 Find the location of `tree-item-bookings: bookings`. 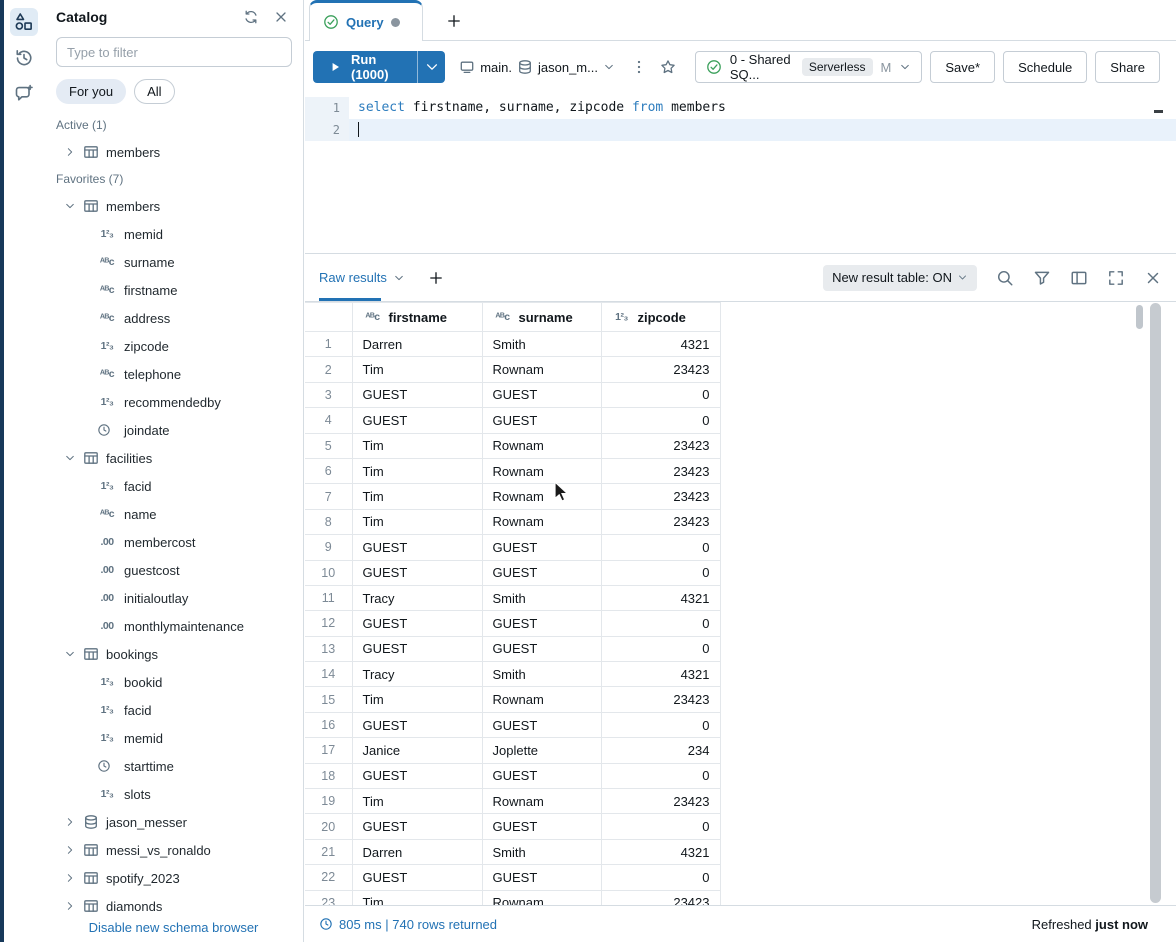

tree-item-bookings: bookings is located at coordinates (173, 654).